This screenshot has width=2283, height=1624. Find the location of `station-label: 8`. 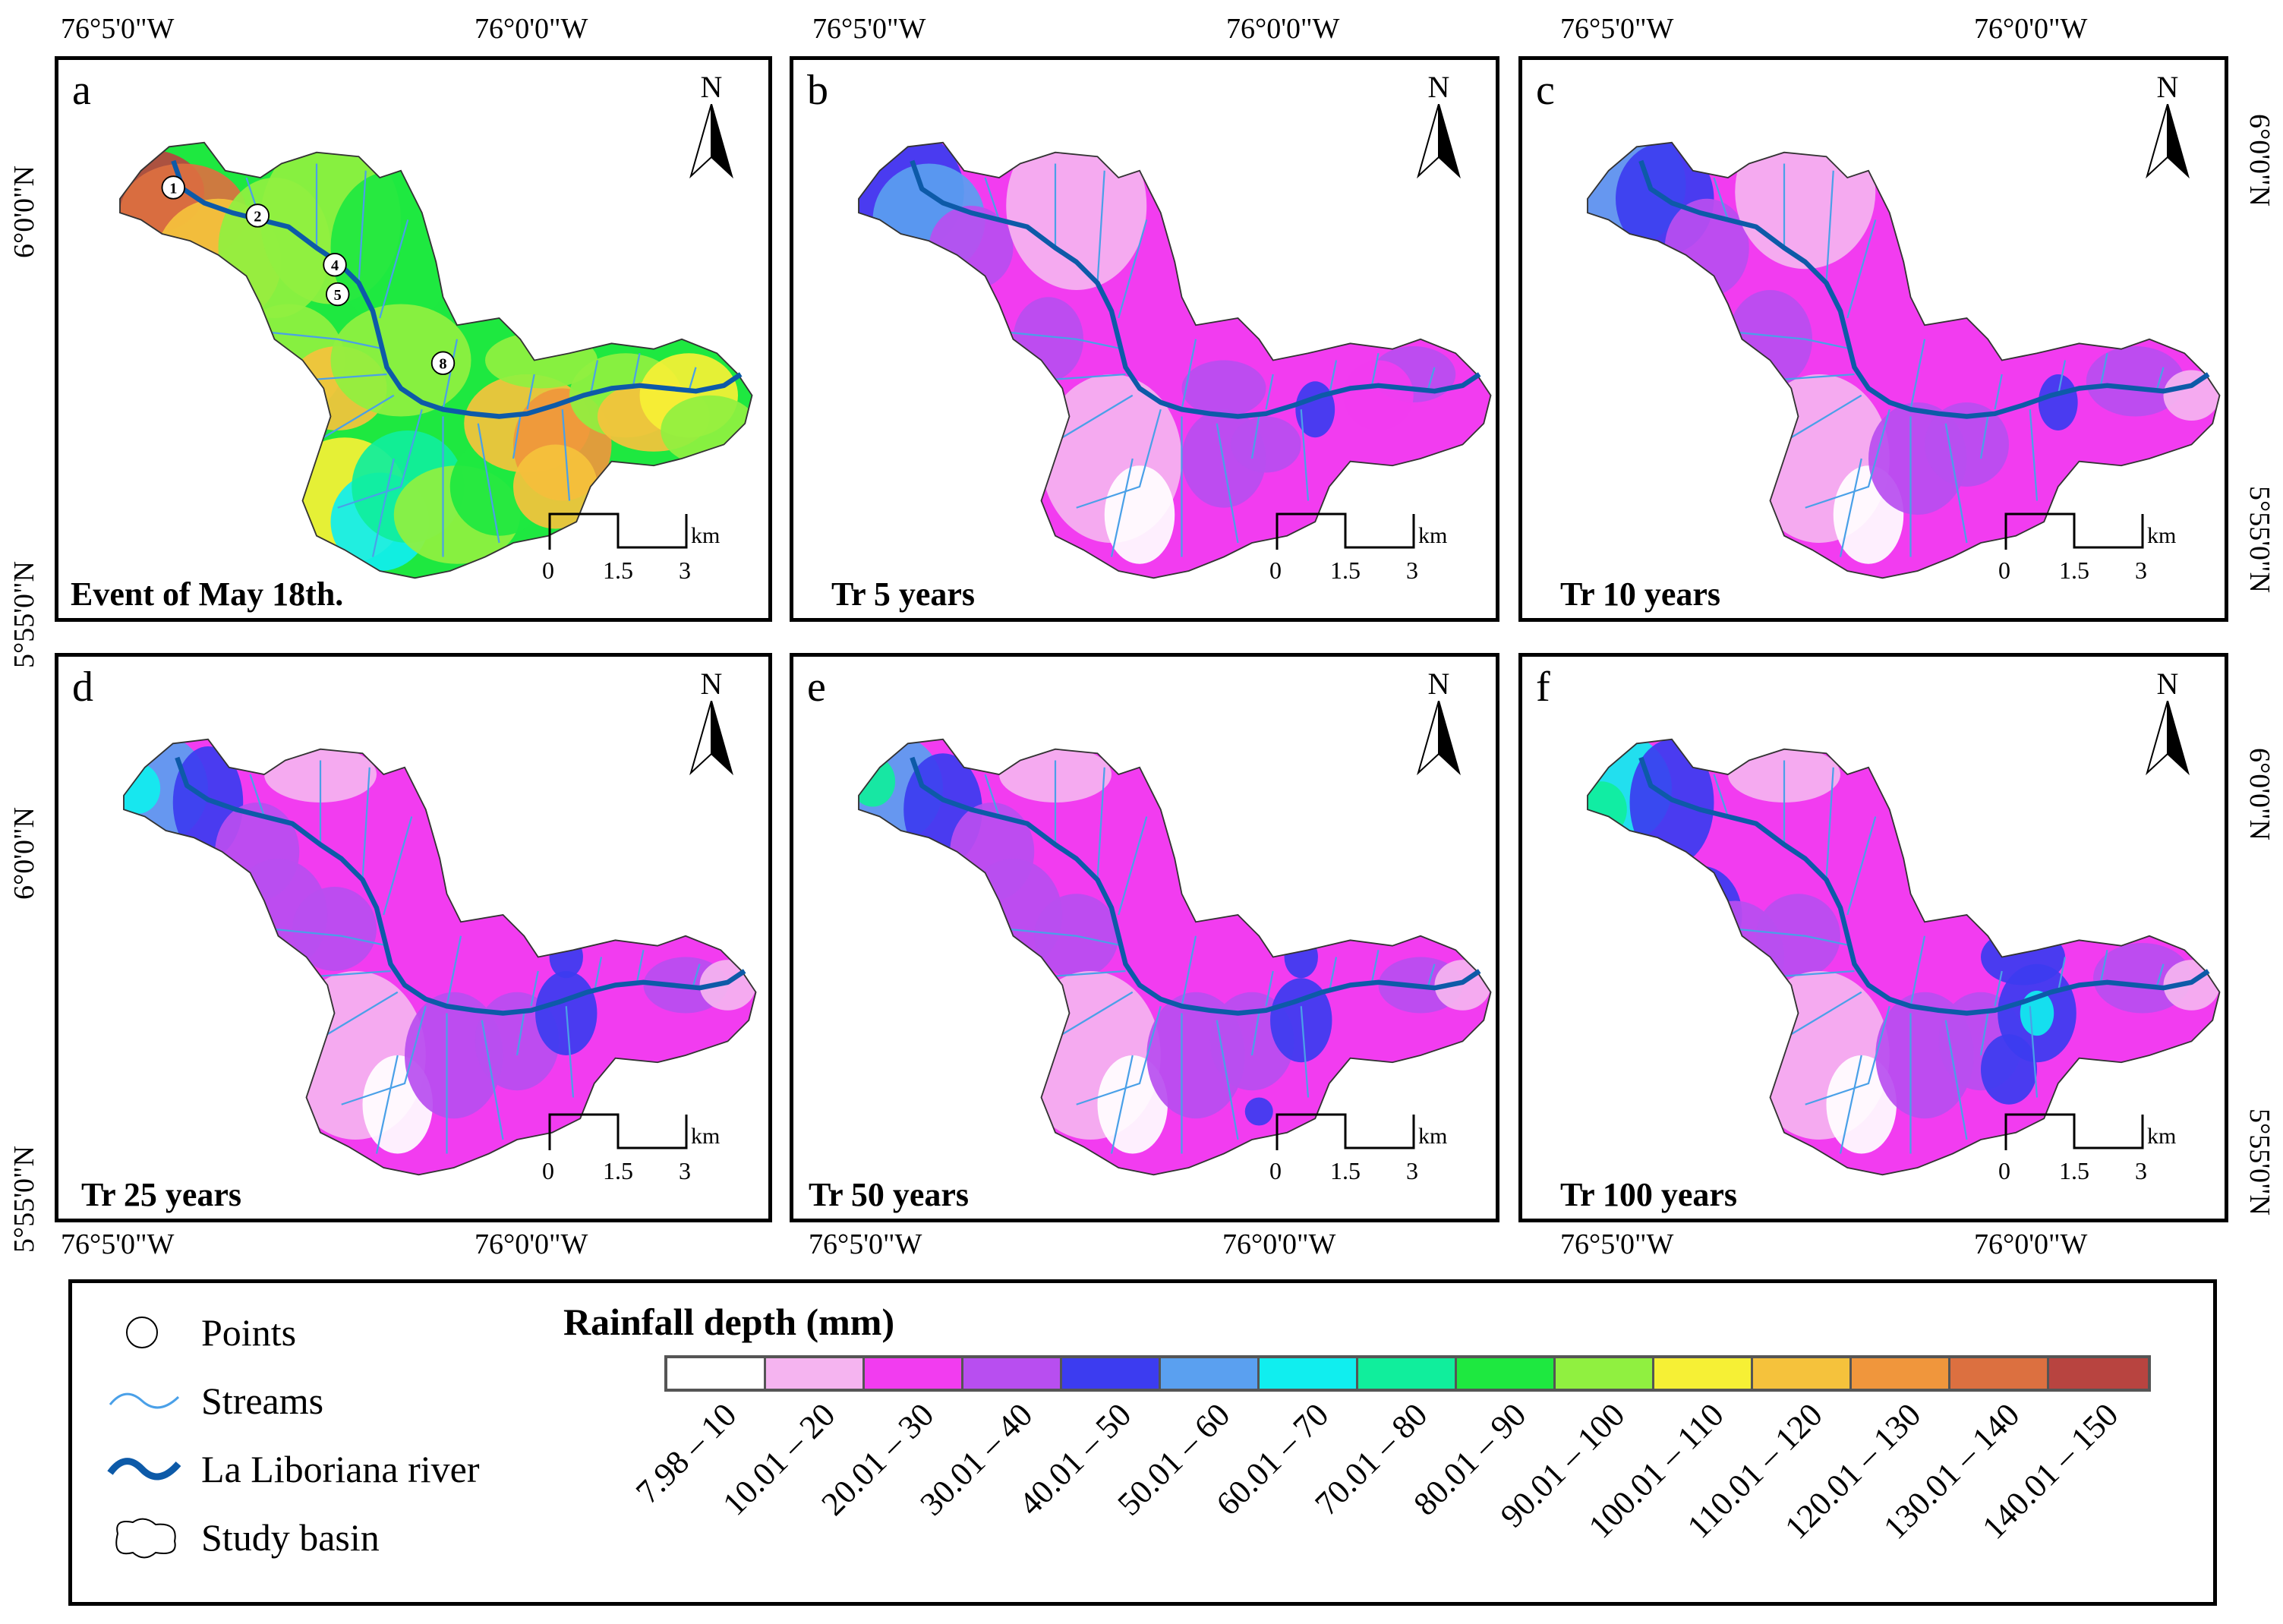

station-label: 8 is located at coordinates (442, 365).